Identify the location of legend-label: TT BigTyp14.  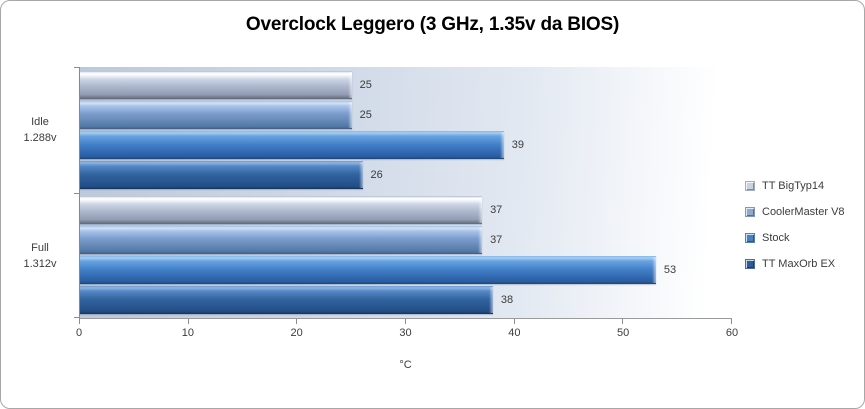
(793, 186).